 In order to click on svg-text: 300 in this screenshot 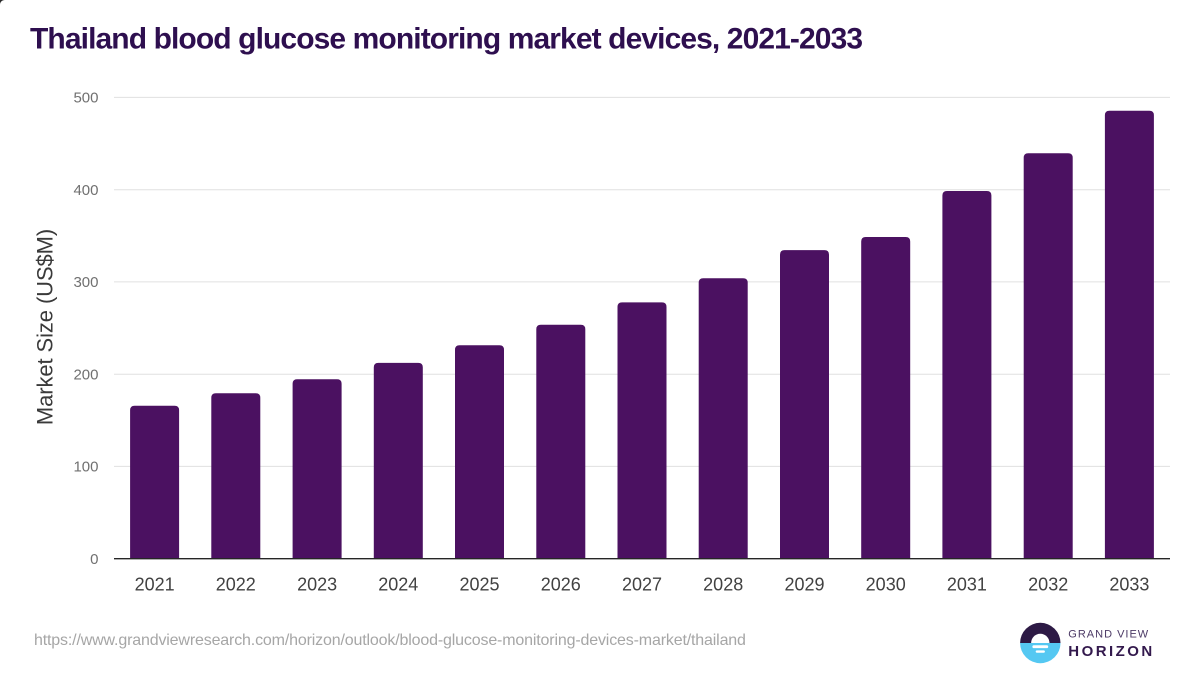, I will do `click(85, 282)`.